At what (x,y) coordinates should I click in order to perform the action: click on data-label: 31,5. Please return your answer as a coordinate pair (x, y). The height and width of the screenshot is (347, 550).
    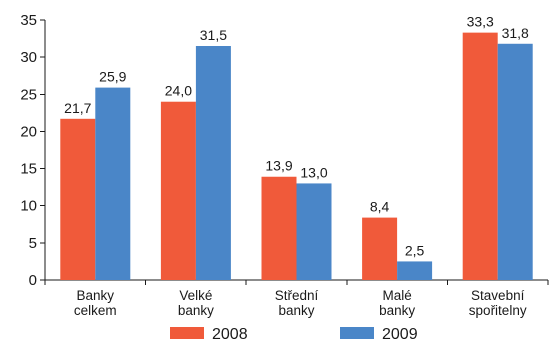
    Looking at the image, I should click on (213, 35).